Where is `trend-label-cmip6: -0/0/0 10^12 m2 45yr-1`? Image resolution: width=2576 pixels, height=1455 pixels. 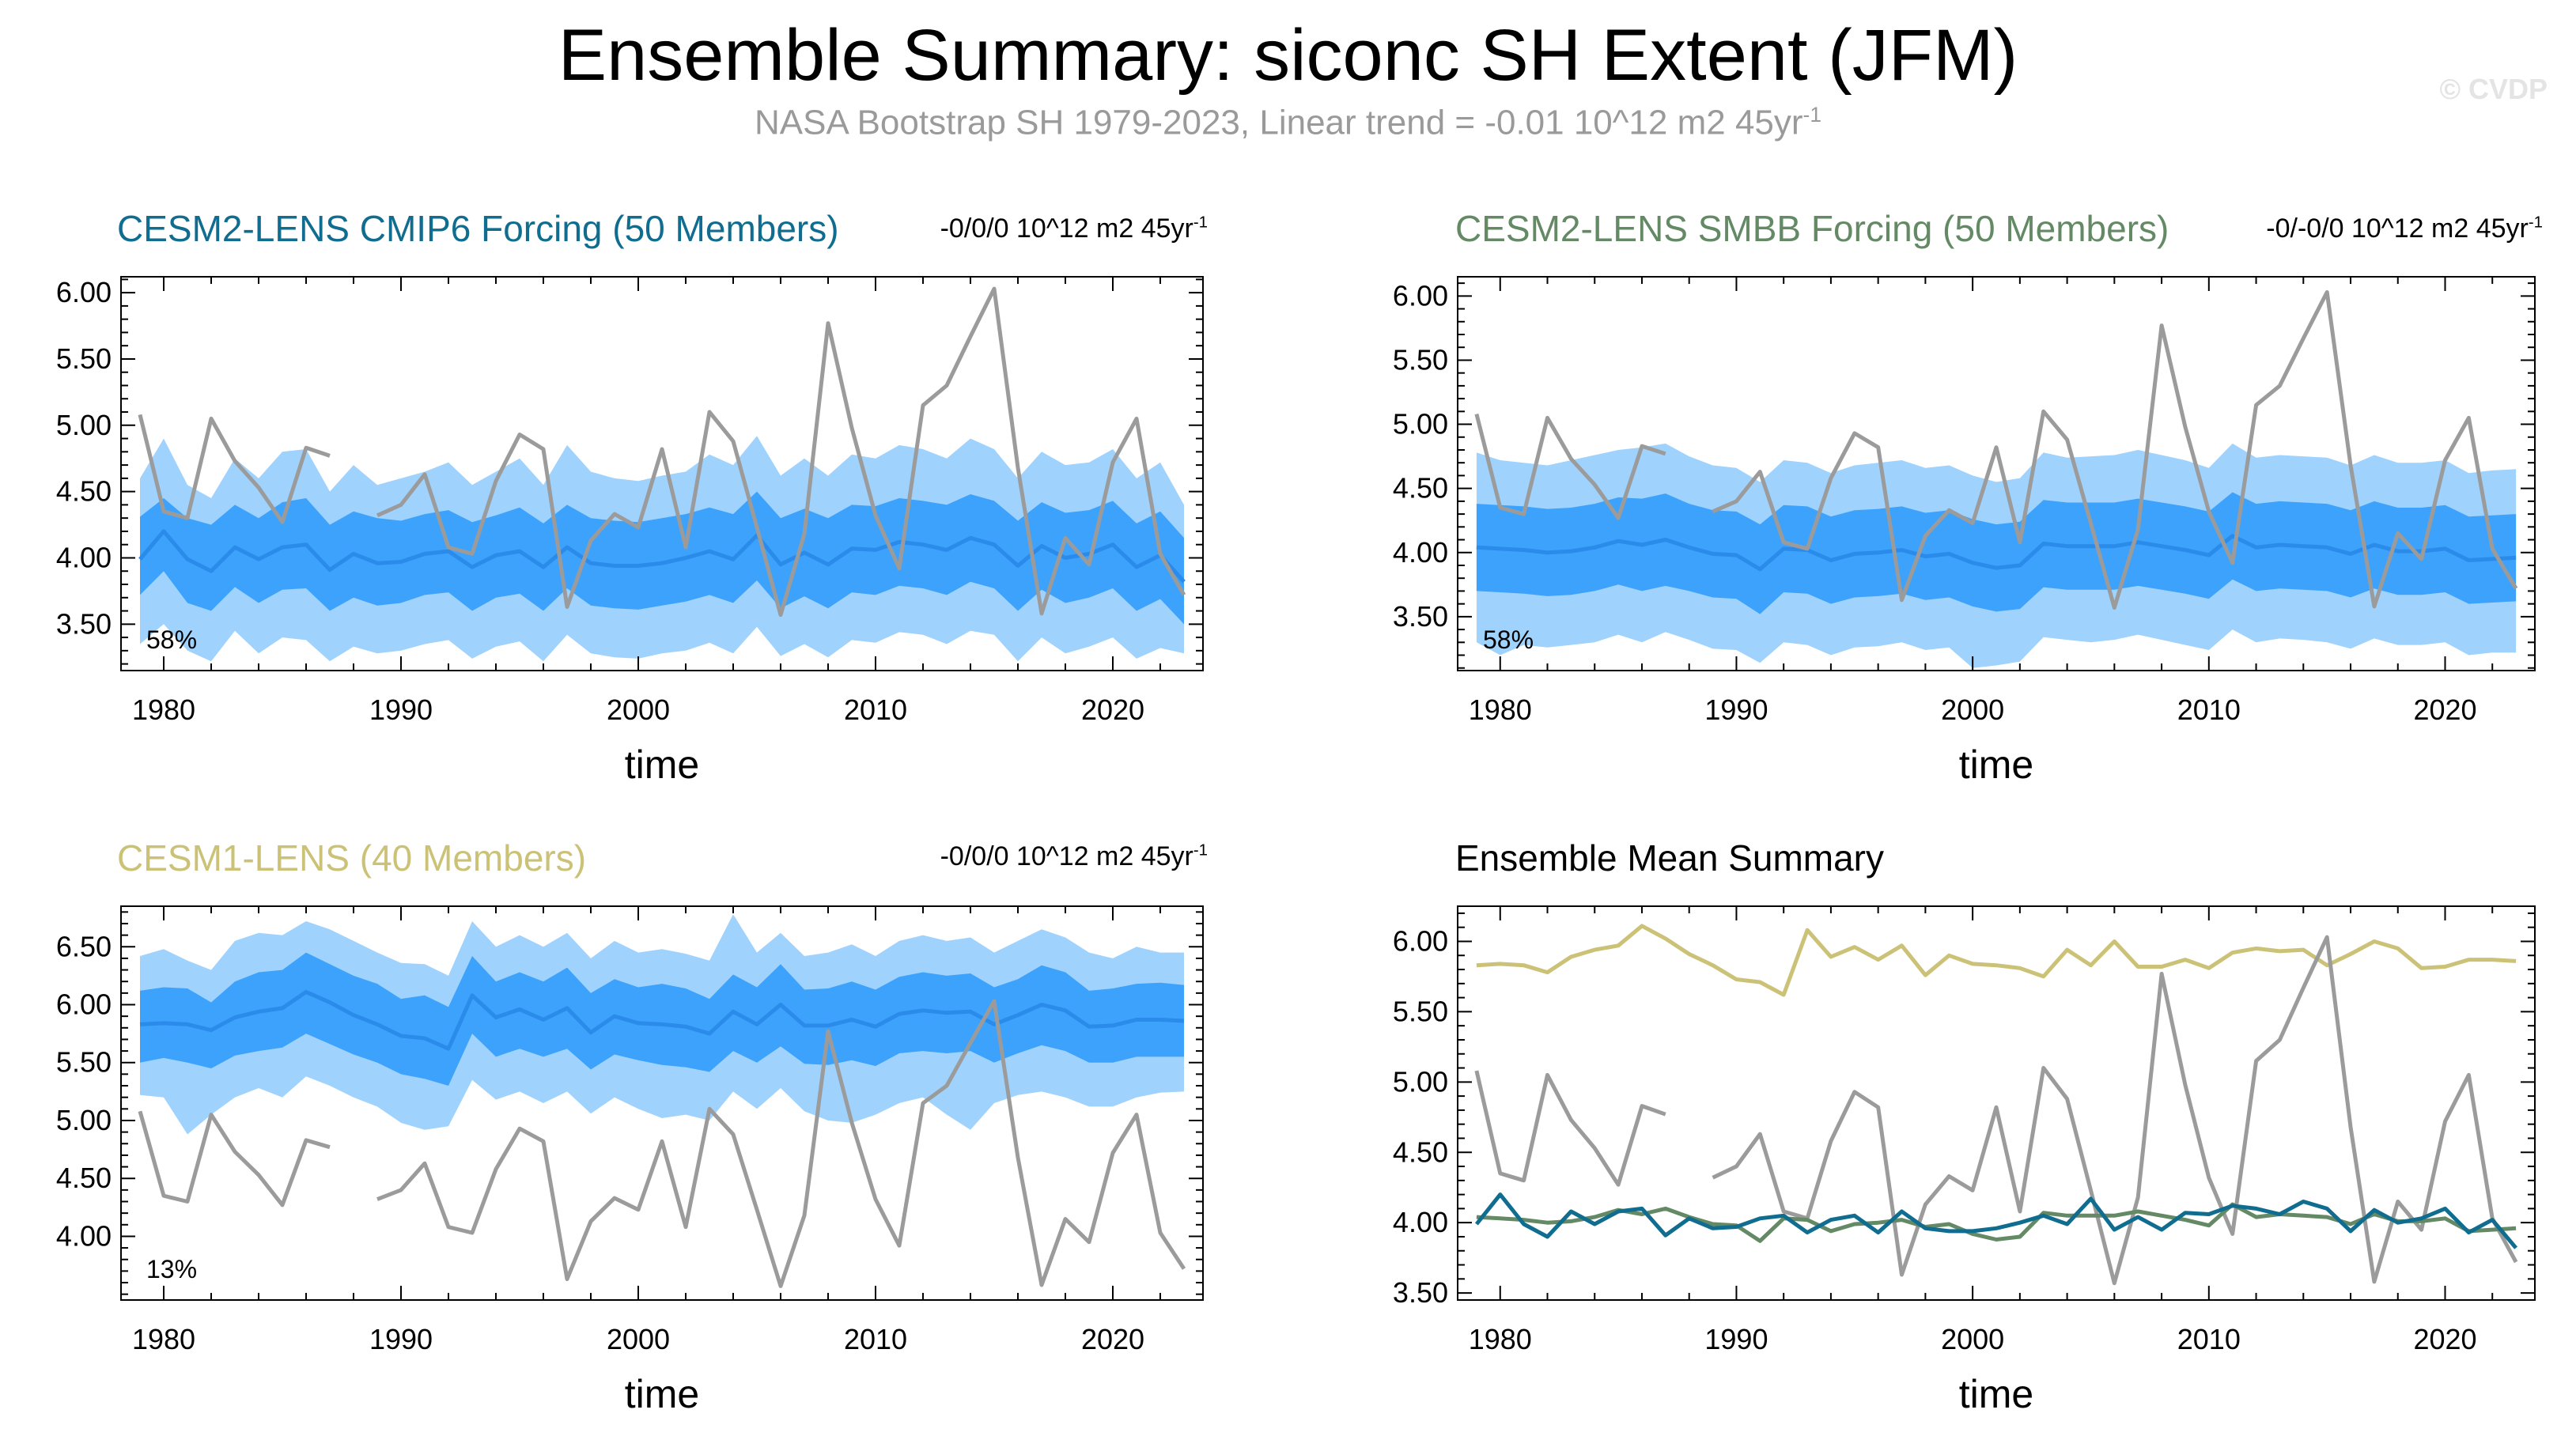
trend-label-cmip6: -0/0/0 10^12 m2 45yr-1 is located at coordinates (1074, 229).